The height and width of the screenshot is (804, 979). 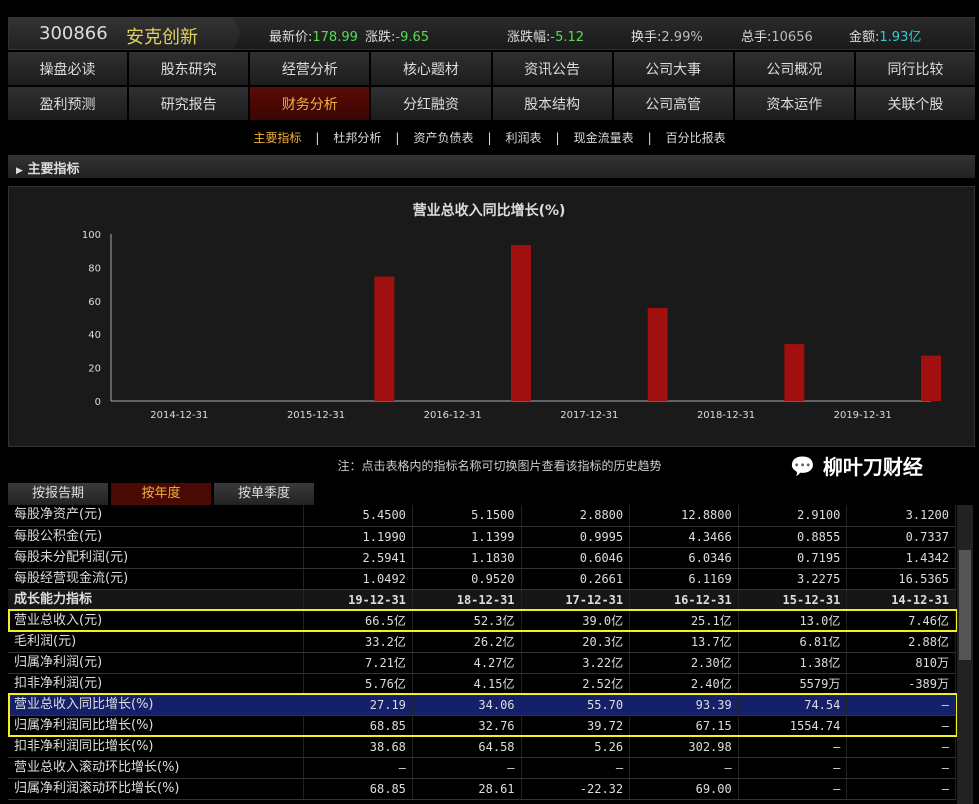 What do you see at coordinates (94, 268) in the screenshot?
I see `y-tick-label: 80` at bounding box center [94, 268].